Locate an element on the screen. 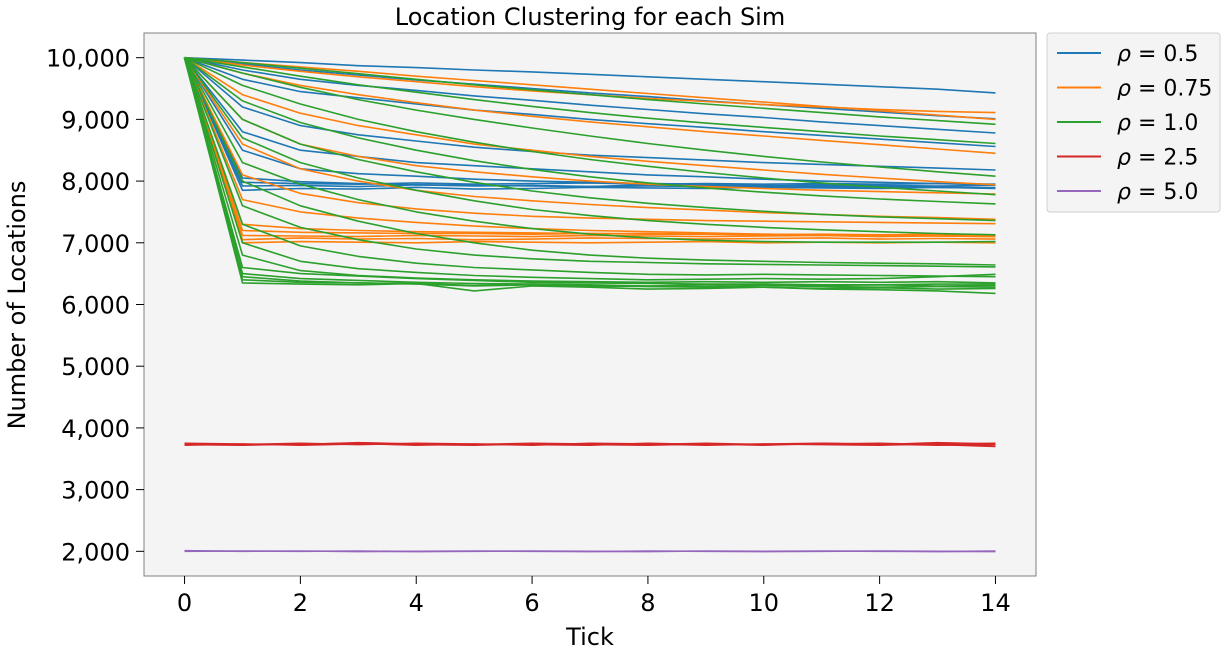 Image resolution: width=1227 pixels, height=662 pixels. x-tick-label: 10 is located at coordinates (763, 603).